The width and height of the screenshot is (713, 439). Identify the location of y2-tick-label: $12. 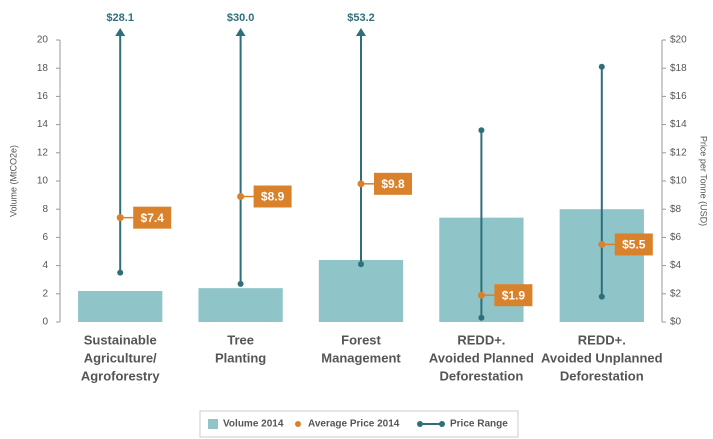
(678, 152).